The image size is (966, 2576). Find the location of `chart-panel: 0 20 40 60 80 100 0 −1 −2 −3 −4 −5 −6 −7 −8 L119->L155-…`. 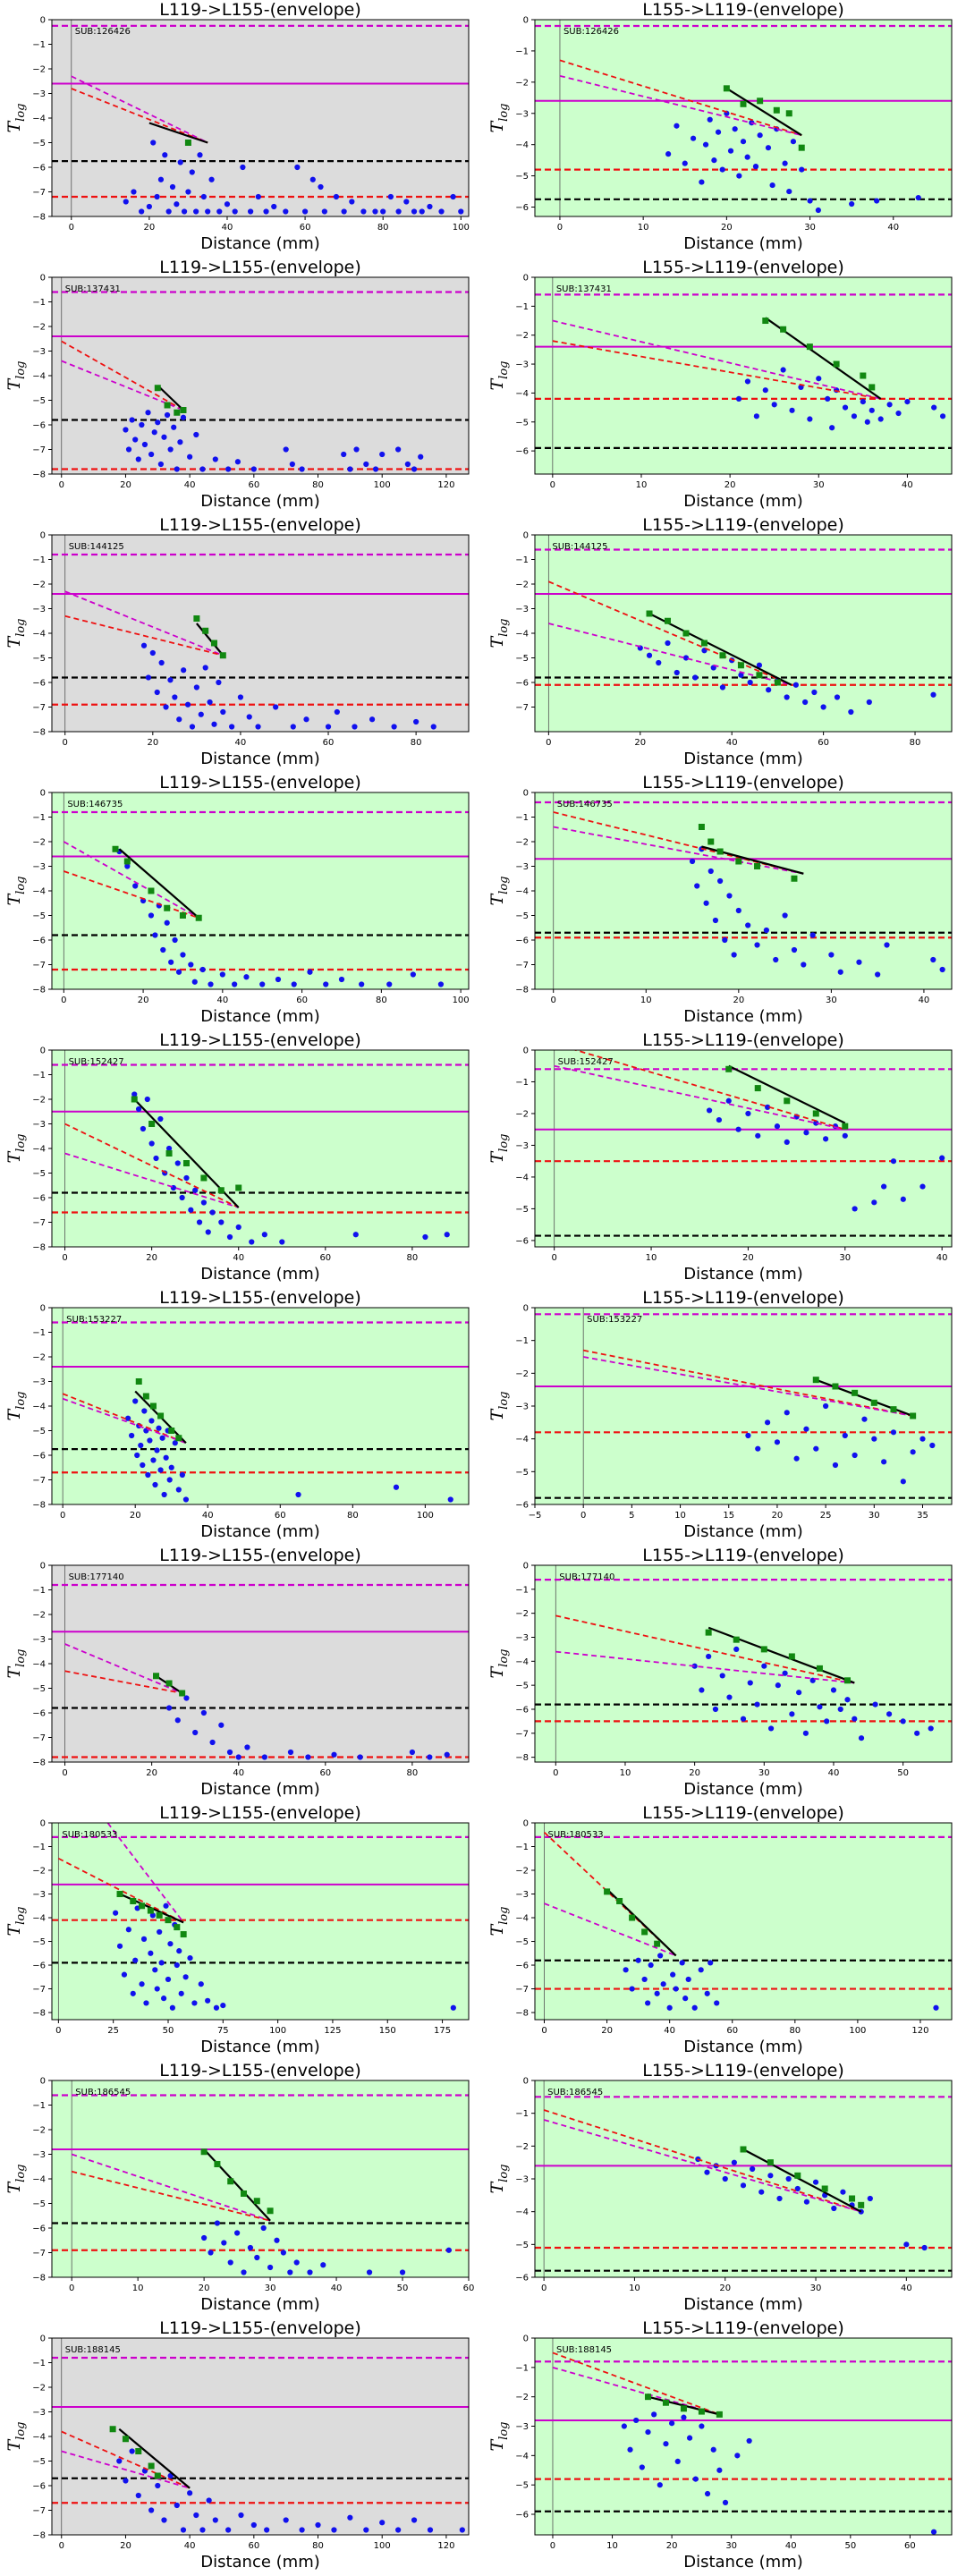

chart-panel: 0 20 40 60 80 100 0 −1 −2 −3 −4 −5 −6 −7 −8 L119->L155-… is located at coordinates (241, 129).